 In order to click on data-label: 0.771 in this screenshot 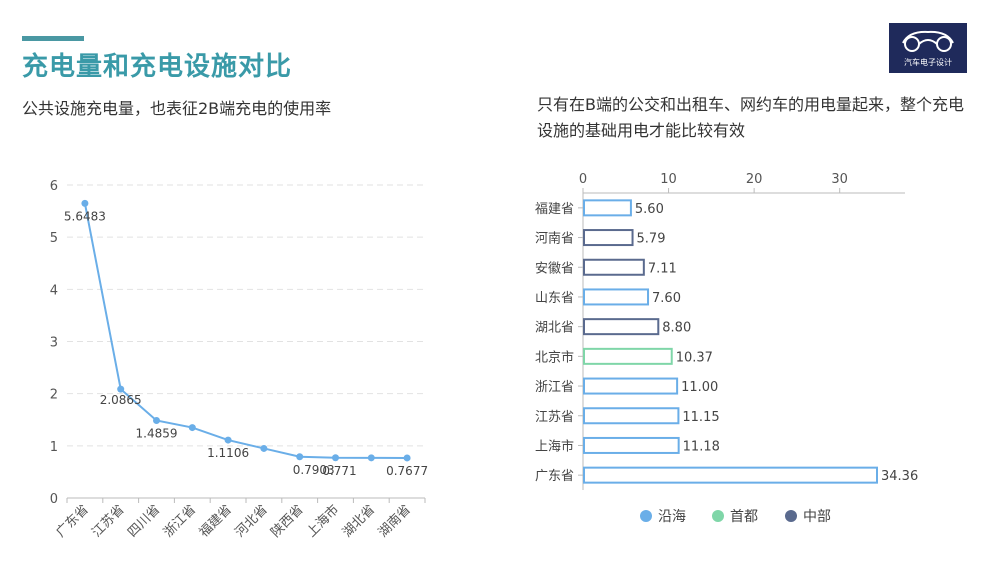, I will do `click(339, 471)`.